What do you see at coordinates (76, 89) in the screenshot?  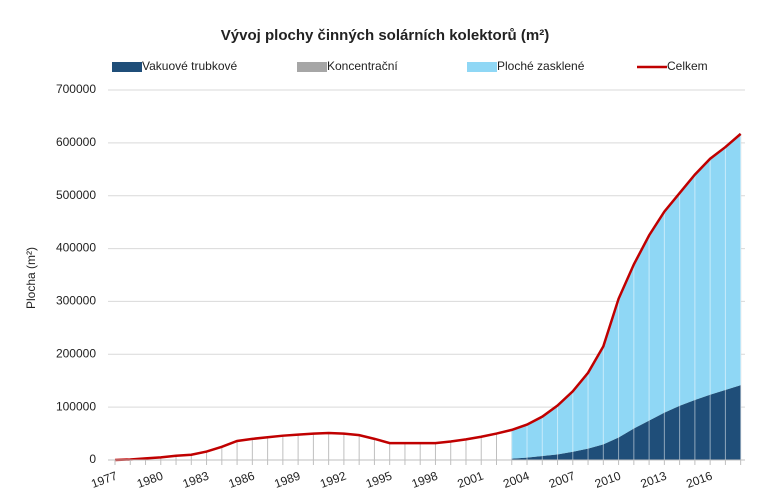 I see `y-tick-label: 700000` at bounding box center [76, 89].